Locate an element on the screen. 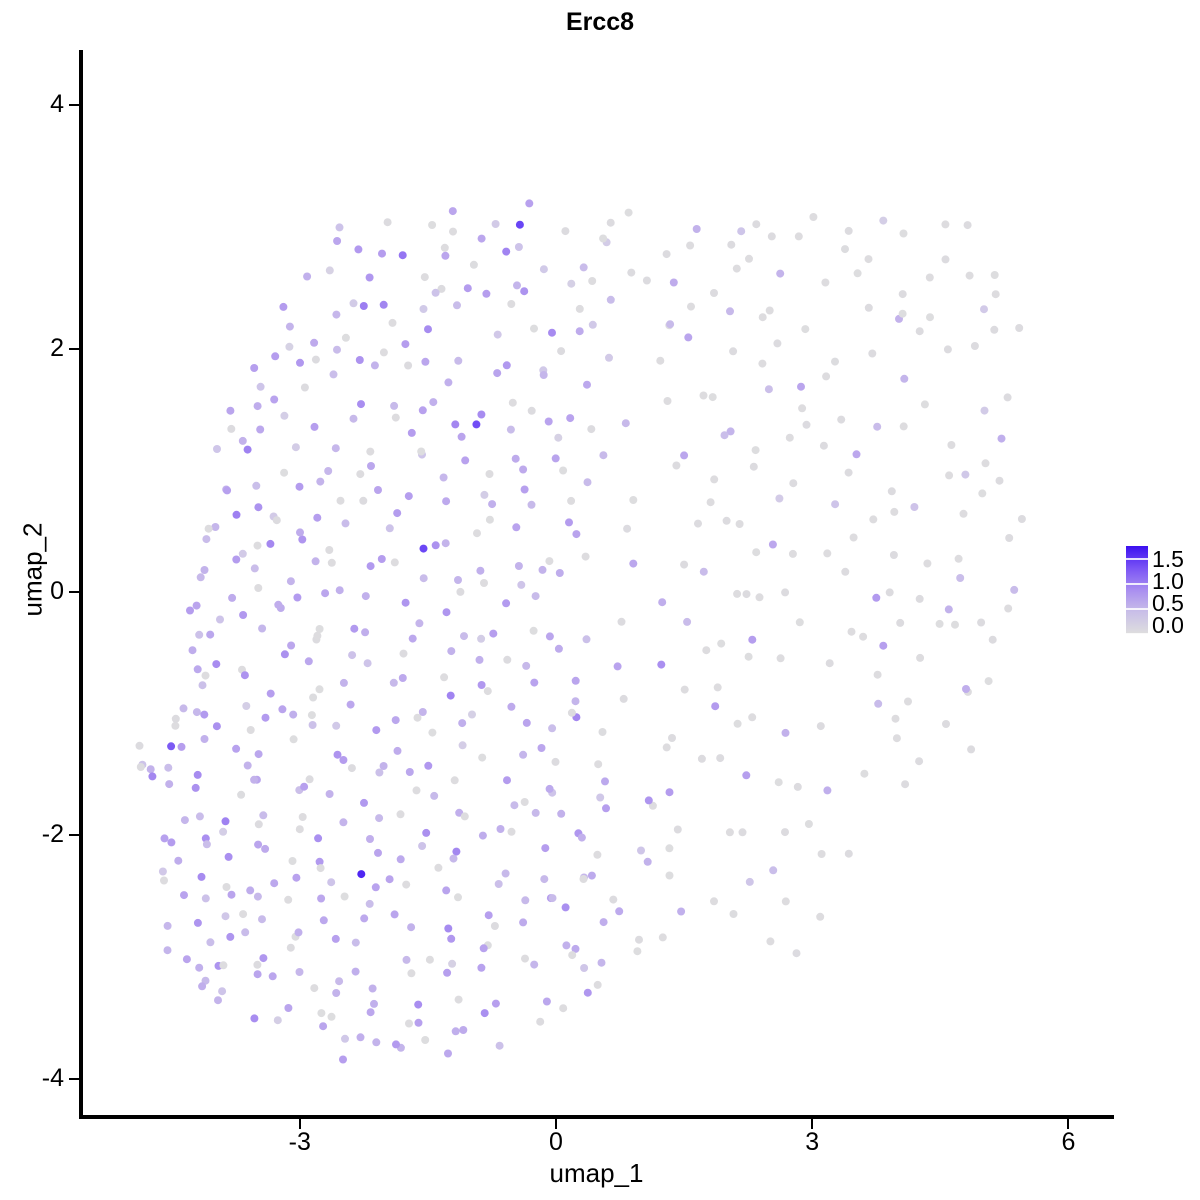 This screenshot has width=1200, height=1200. x-tick-label: 6 is located at coordinates (1068, 1142).